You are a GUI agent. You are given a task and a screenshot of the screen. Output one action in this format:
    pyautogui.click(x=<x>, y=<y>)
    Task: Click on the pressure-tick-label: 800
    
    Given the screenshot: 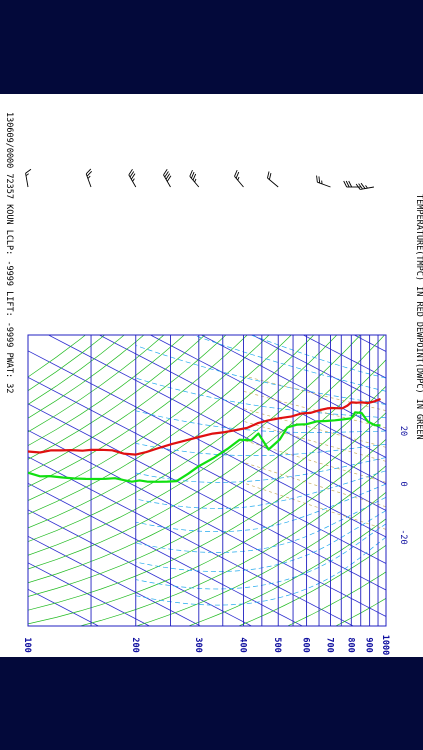 What is the action you would take?
    pyautogui.click(x=350, y=644)
    